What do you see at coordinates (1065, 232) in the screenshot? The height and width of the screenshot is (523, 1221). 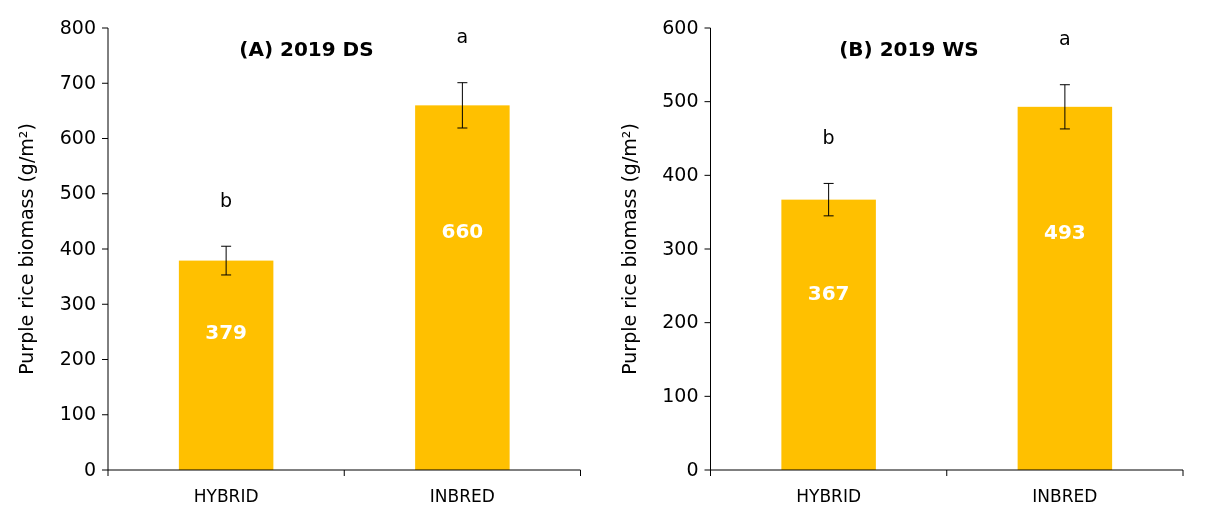 I see `data-label: 493` at bounding box center [1065, 232].